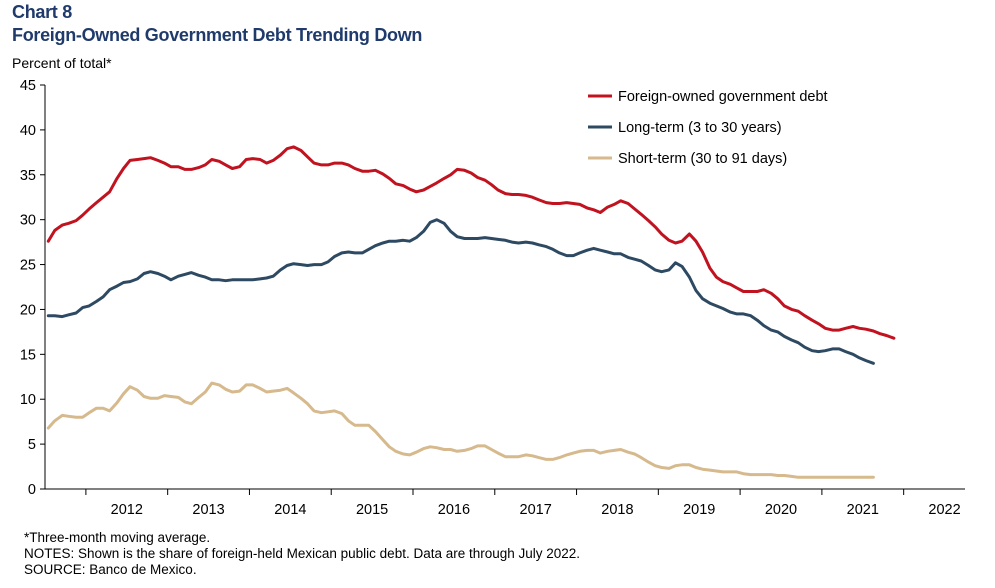 This screenshot has width=995, height=588. What do you see at coordinates (290, 510) in the screenshot?
I see `x-tick-label: 2014` at bounding box center [290, 510].